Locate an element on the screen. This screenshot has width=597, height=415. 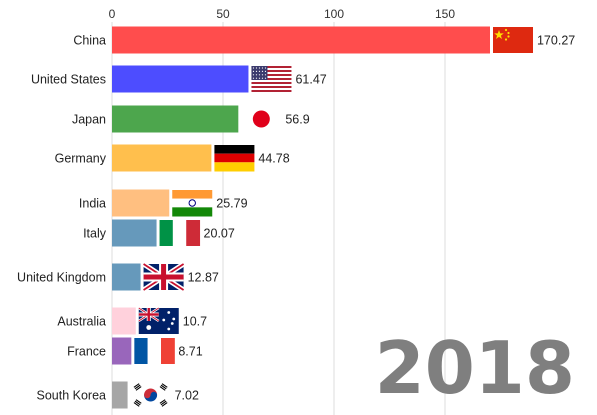
france-flag-icon is located at coordinates (154, 351).